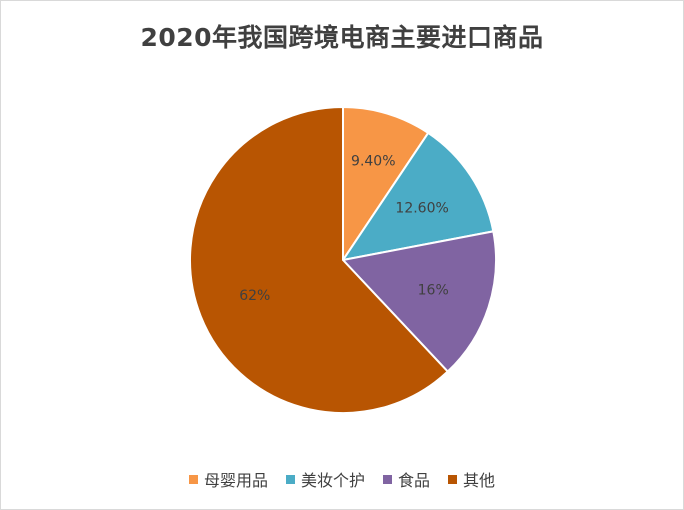 Image resolution: width=684 pixels, height=510 pixels. I want to click on legend-label-shipin: 食品, so click(414, 480).